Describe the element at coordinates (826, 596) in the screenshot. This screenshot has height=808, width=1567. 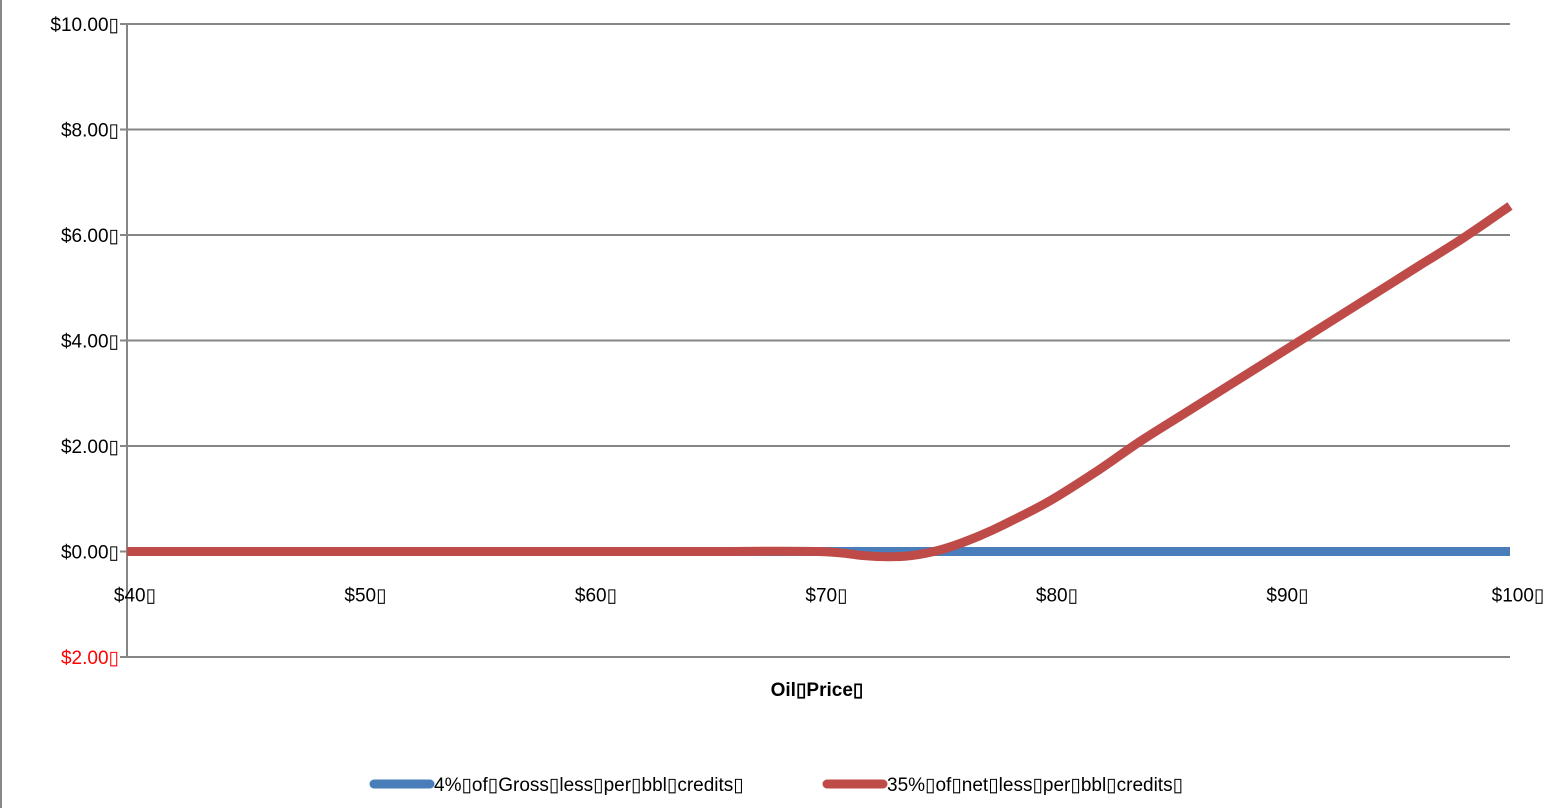
I see `x-tick-label-3: $70▯` at that location.